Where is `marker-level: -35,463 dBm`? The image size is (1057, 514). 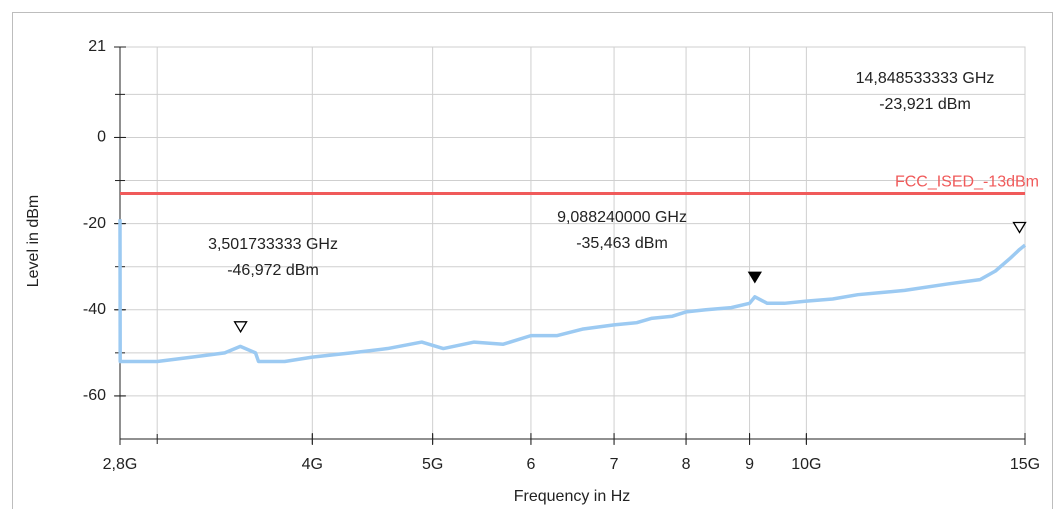 marker-level: -35,463 dBm is located at coordinates (622, 243).